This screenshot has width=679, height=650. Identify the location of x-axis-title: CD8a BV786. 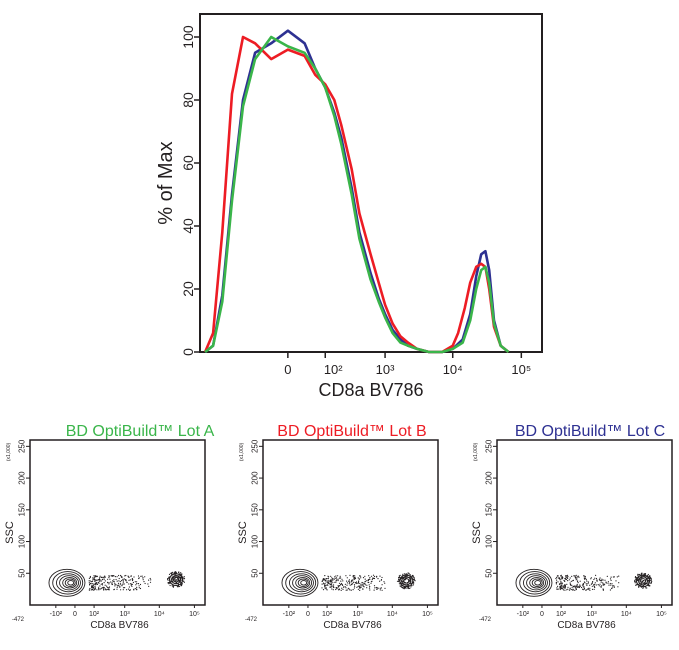
(370, 390).